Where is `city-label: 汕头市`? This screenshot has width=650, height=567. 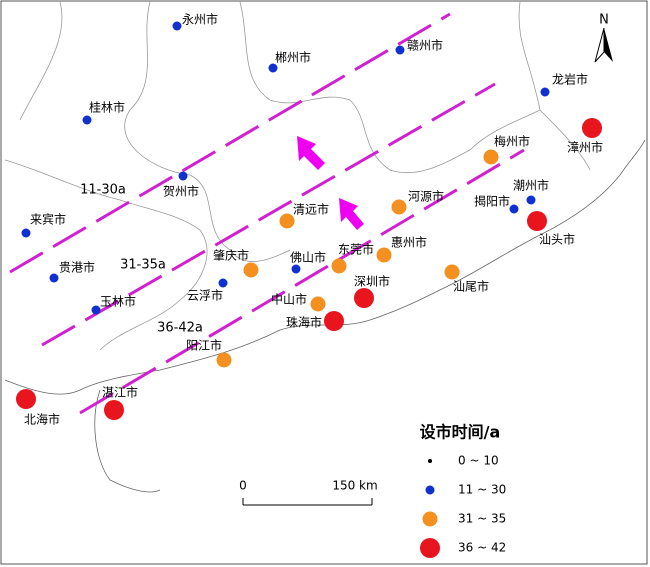 city-label: 汕头市 is located at coordinates (557, 239).